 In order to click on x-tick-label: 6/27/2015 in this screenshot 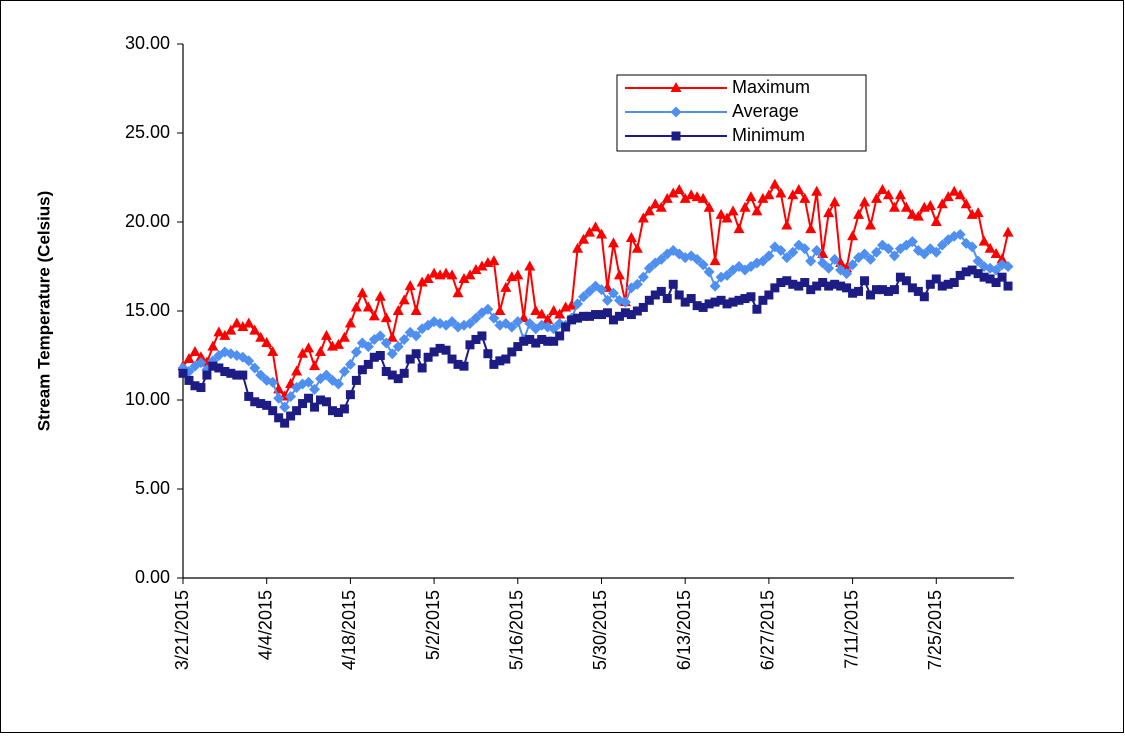, I will do `click(768, 630)`.